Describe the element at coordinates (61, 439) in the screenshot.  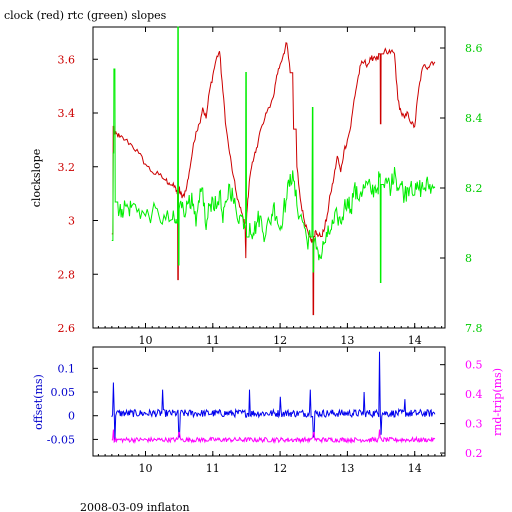
I see `bottom-y-tick-label: -0.05` at that location.